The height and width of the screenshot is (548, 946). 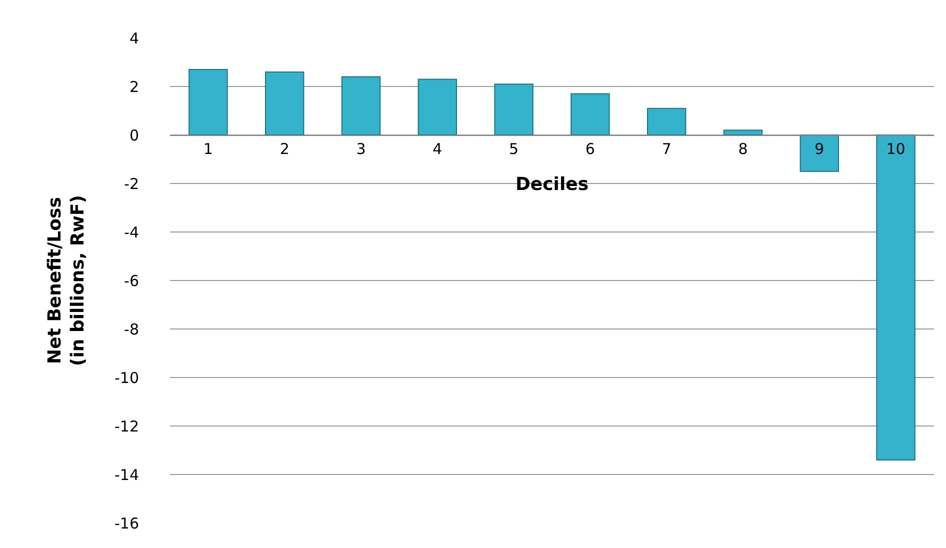 What do you see at coordinates (126, 377) in the screenshot?
I see `y-tick-label: -10` at bounding box center [126, 377].